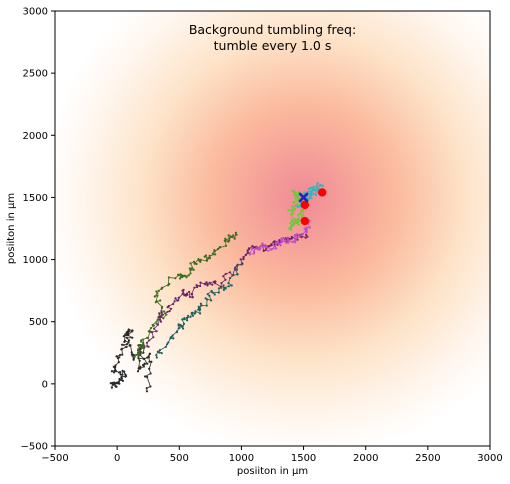  I want to click on endpoints, so click(313, 207).